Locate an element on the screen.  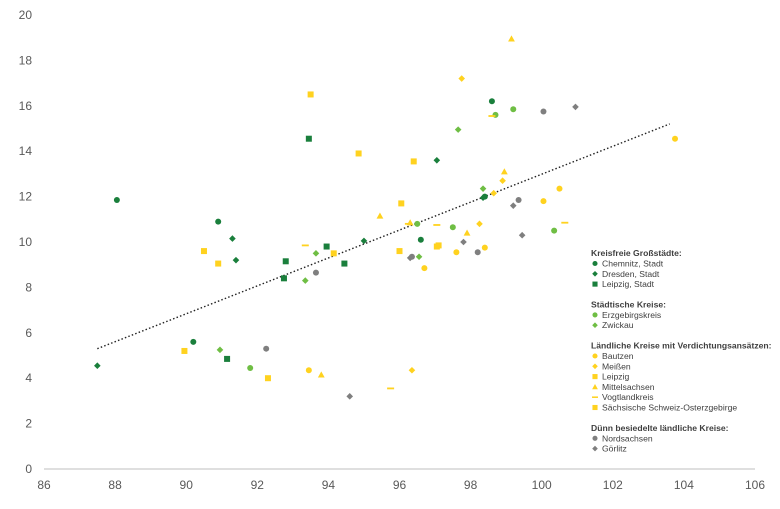
legend-entry: Chemnitz, Stadt is located at coordinates (628, 264).